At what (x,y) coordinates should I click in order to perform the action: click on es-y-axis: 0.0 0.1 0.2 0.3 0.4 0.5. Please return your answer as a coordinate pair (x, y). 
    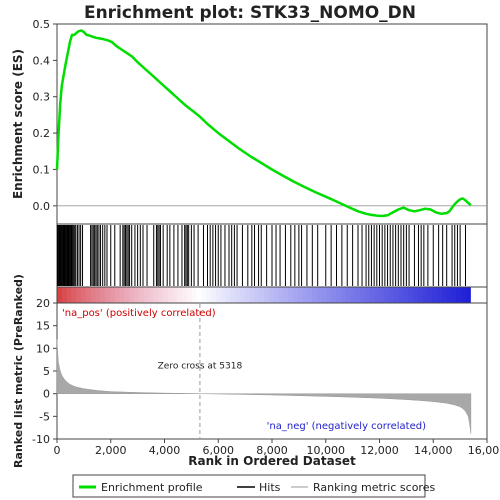
    Looking at the image, I should click on (45, 115).